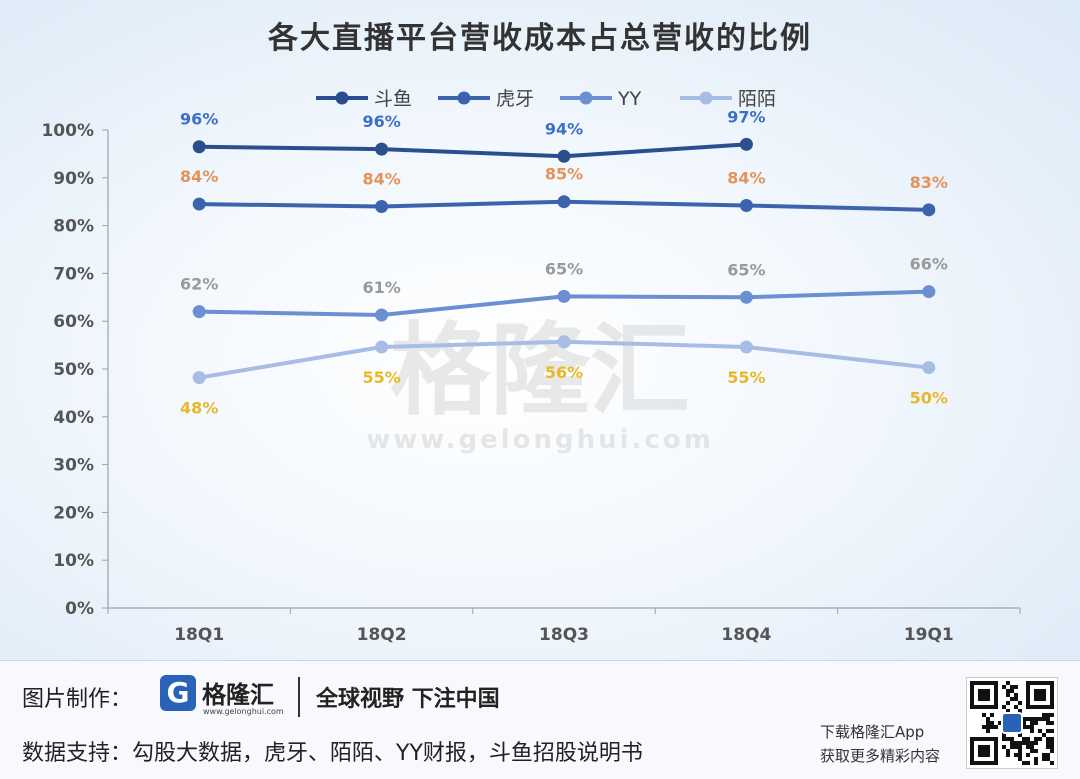  I want to click on gelonghui-logo-icon: G, so click(178, 693).